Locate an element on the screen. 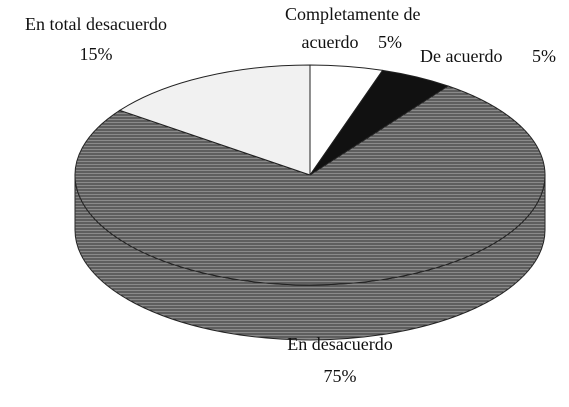  value-label: 15% is located at coordinates (96, 54).